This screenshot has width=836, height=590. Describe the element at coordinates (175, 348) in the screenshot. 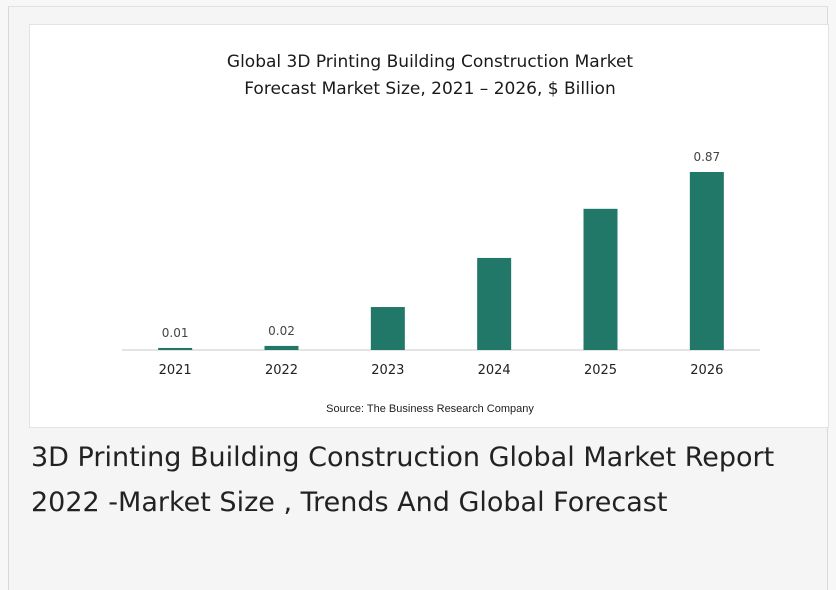

I see `bar-2021` at that location.